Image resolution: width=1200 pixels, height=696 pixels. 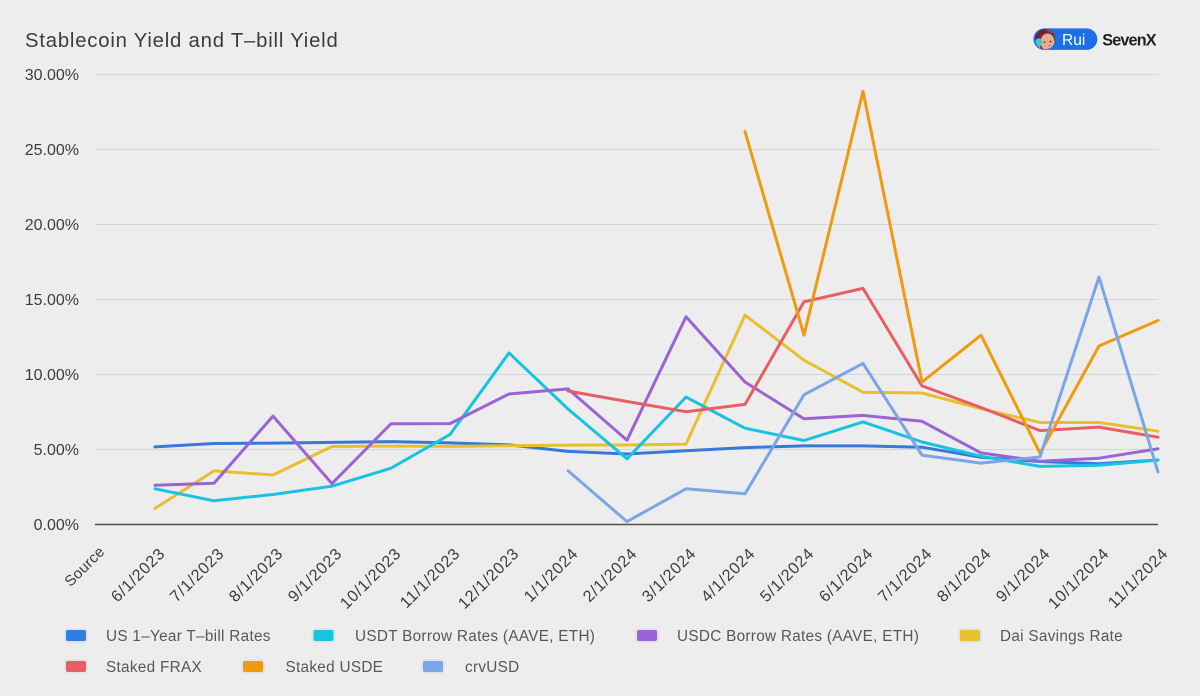 What do you see at coordinates (52, 300) in the screenshot?
I see `svg-text: 15.00%` at bounding box center [52, 300].